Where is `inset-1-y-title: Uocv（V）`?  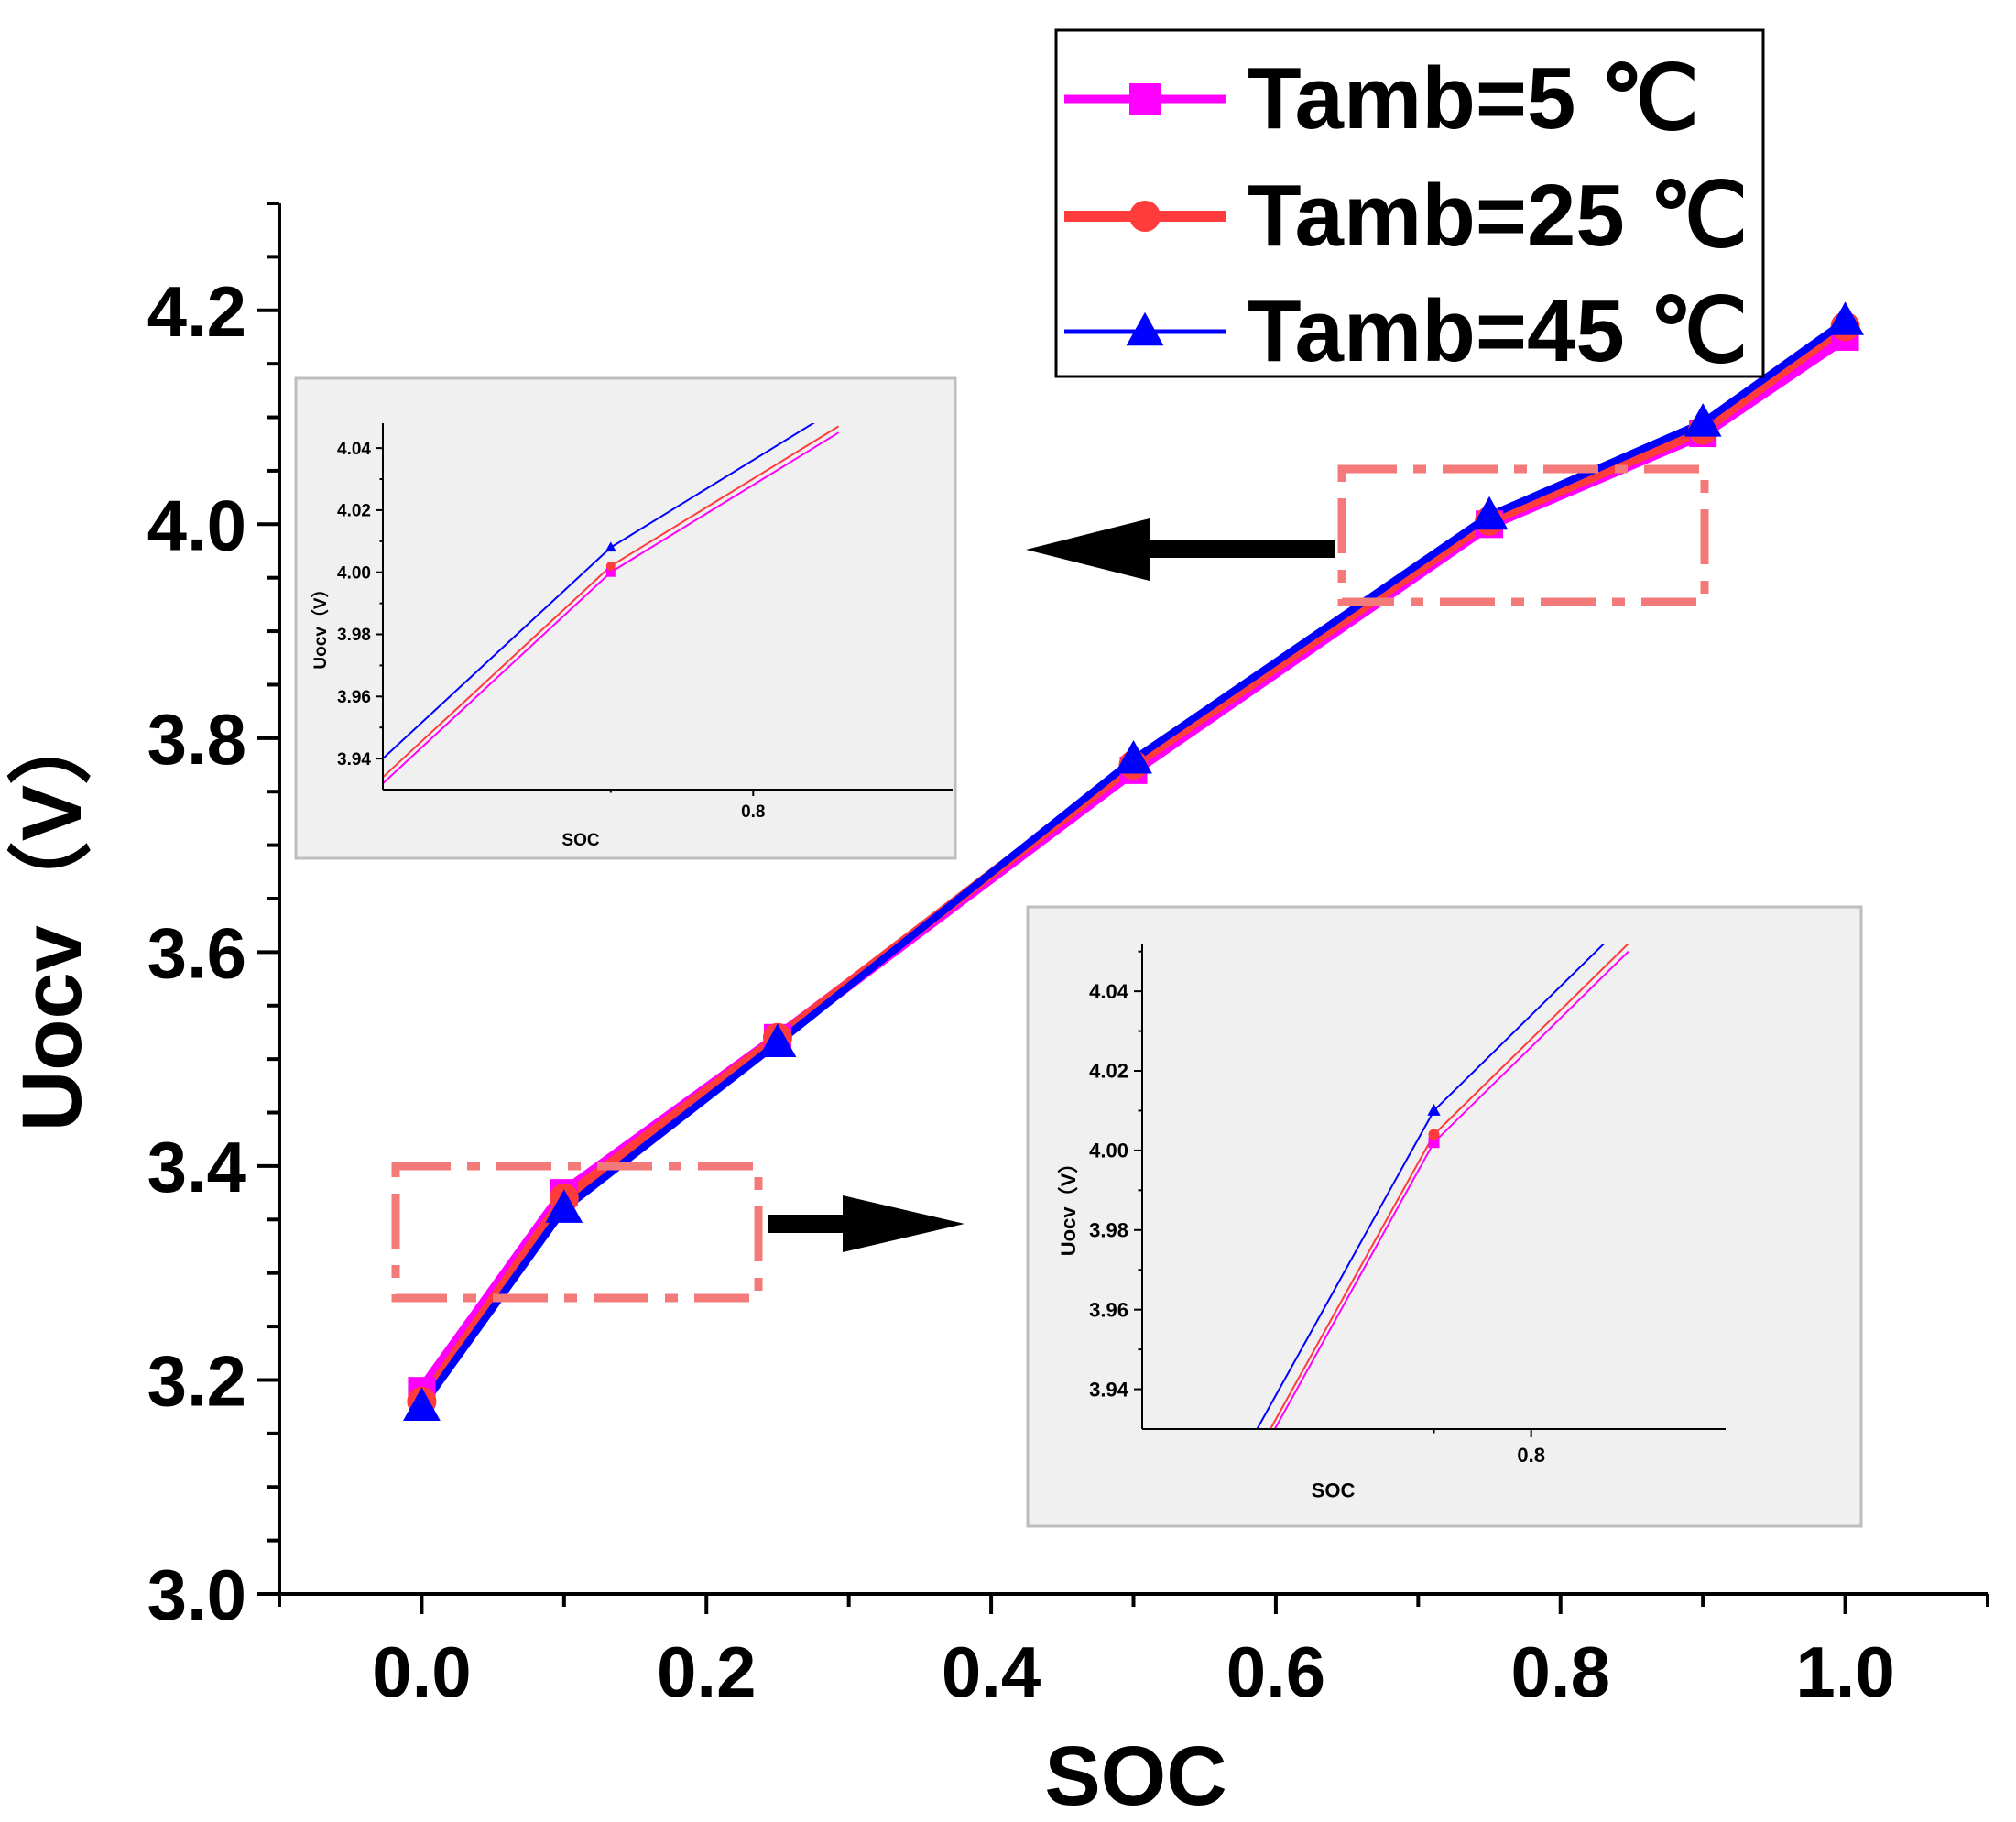
inset-1-y-title: Uocv（V） is located at coordinates (1068, 1204).